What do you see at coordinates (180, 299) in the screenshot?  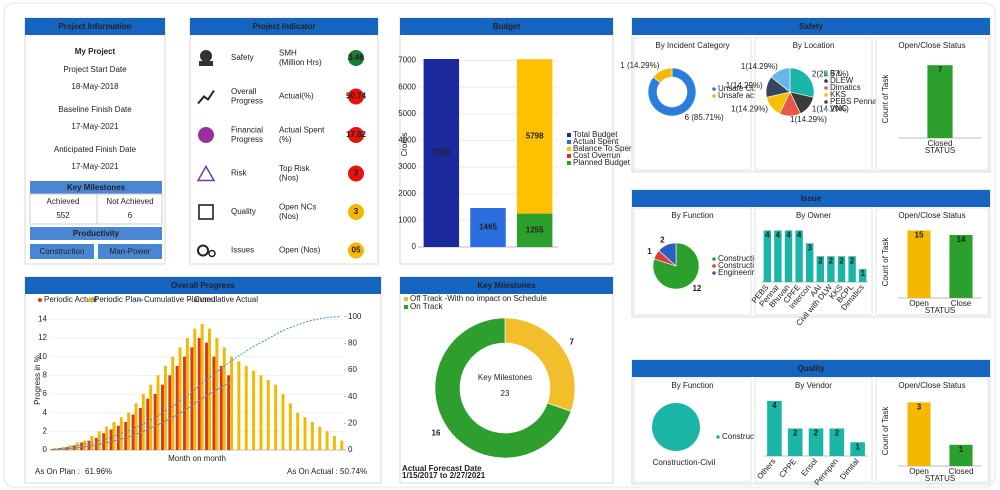 I see `legend-label: Cumulative Planned` at bounding box center [180, 299].